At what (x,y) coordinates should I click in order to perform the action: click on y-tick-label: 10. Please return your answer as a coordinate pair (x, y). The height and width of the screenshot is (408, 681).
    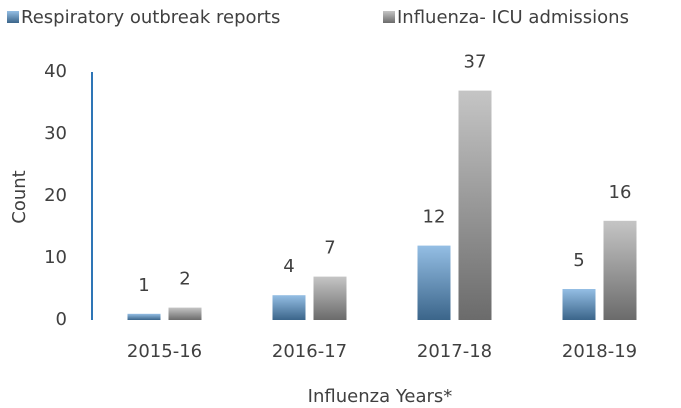
    Looking at the image, I should click on (55, 257).